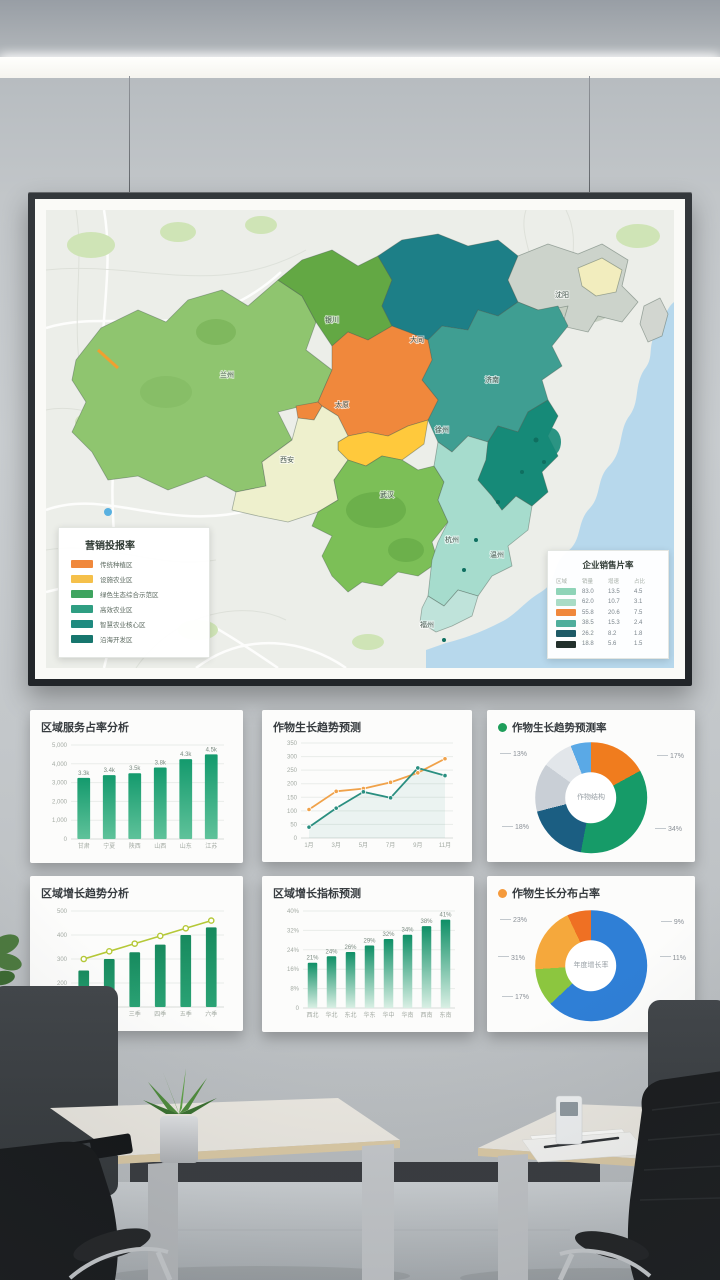  What do you see at coordinates (426, 922) in the screenshot?
I see `svg-text: 38%` at bounding box center [426, 922].